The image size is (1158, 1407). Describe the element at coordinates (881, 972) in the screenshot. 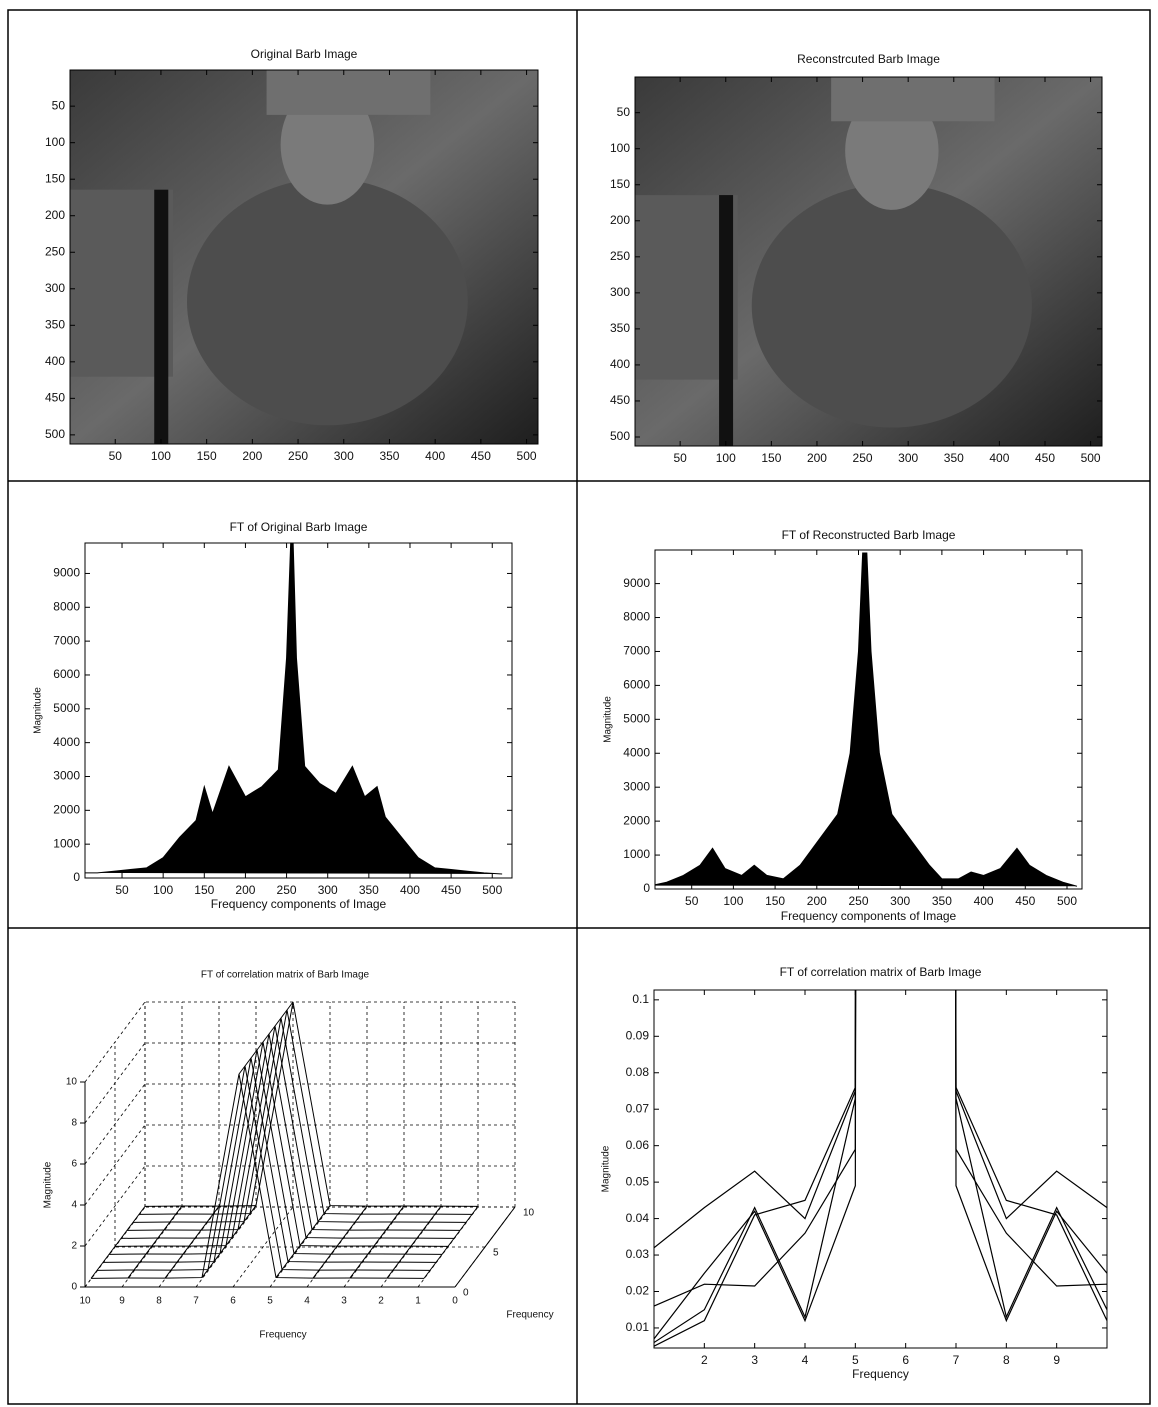

I see `chart-title: FT of correlation matrix of Barb Image` at that location.